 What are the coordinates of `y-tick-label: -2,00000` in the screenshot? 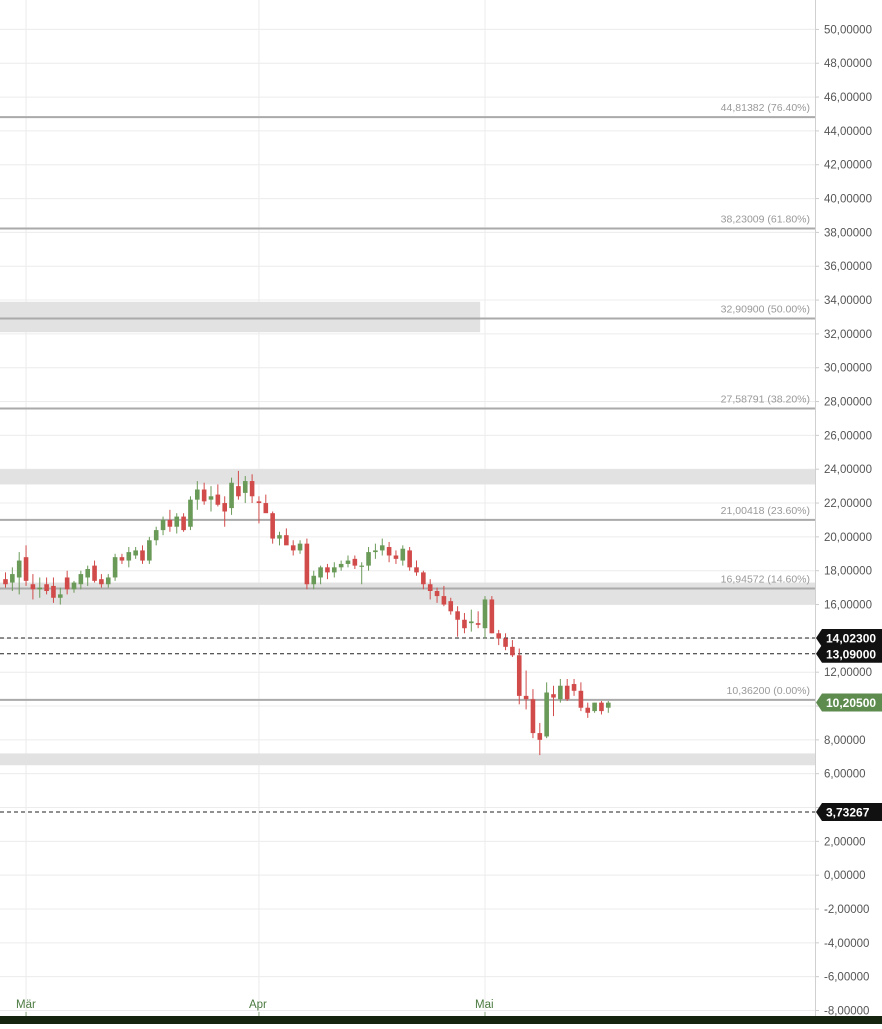 It's located at (846, 910).